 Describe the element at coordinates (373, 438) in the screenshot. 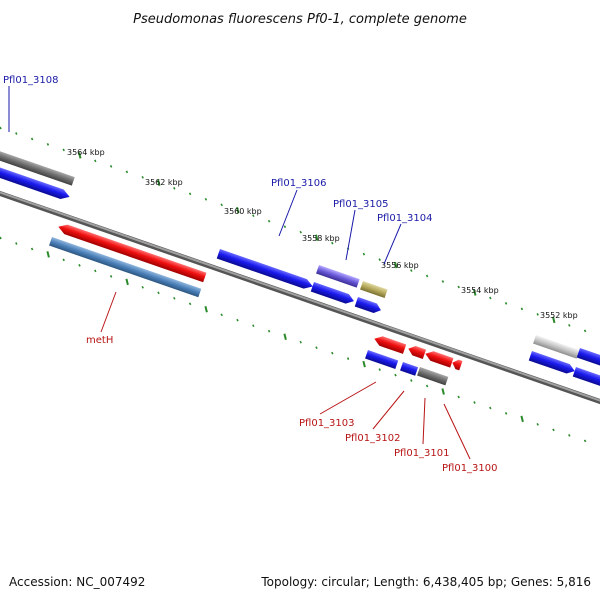

I see `label-gene-3102: Pfl01_3102` at that location.